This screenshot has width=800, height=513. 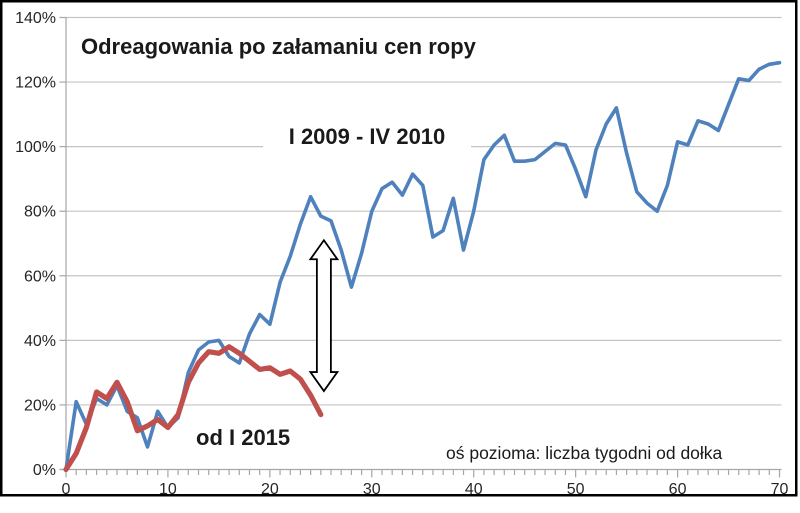 What do you see at coordinates (678, 489) in the screenshot?
I see `x-tick-label: 60` at bounding box center [678, 489].